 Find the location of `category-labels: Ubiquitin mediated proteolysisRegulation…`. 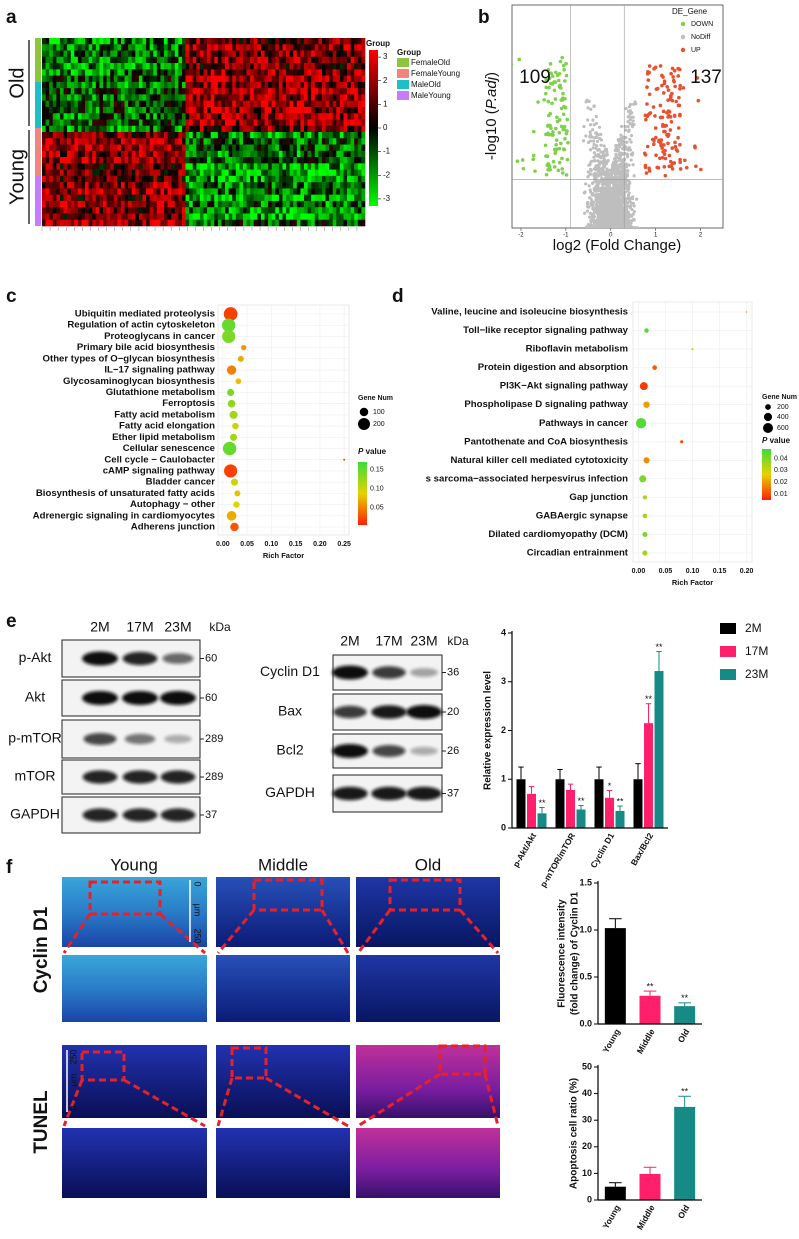

category-labels: Ubiquitin mediated proteolysisRegulation… is located at coordinates (124, 421).